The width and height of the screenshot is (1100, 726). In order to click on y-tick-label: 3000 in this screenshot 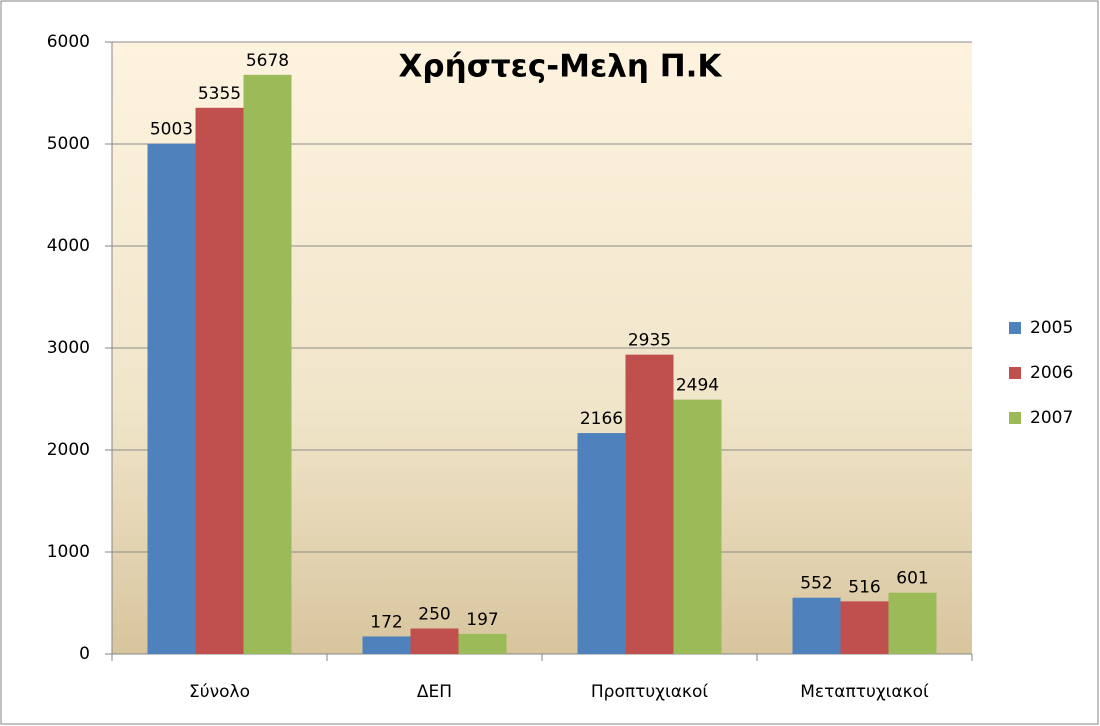, I will do `click(68, 348)`.